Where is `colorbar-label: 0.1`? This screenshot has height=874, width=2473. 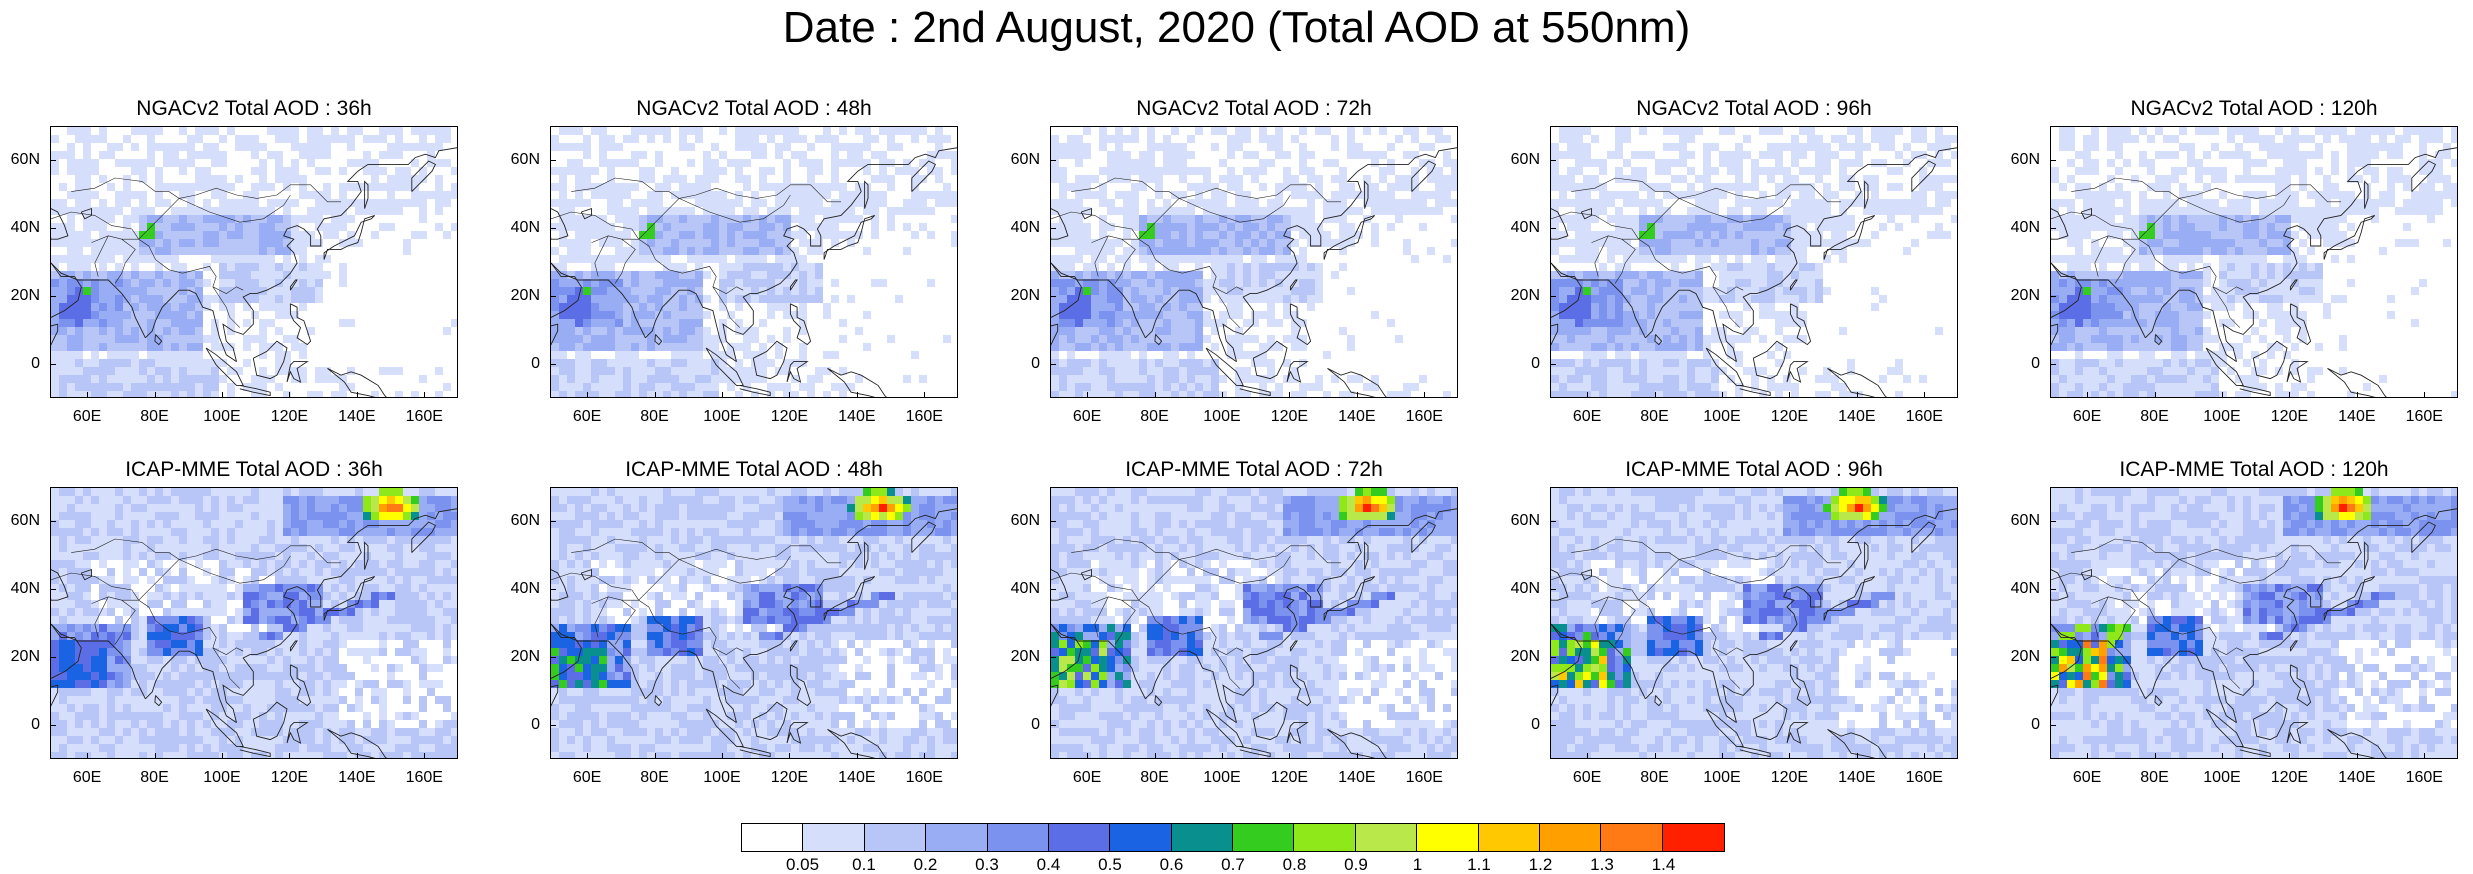
colorbar-label: 0.1 is located at coordinates (864, 864).